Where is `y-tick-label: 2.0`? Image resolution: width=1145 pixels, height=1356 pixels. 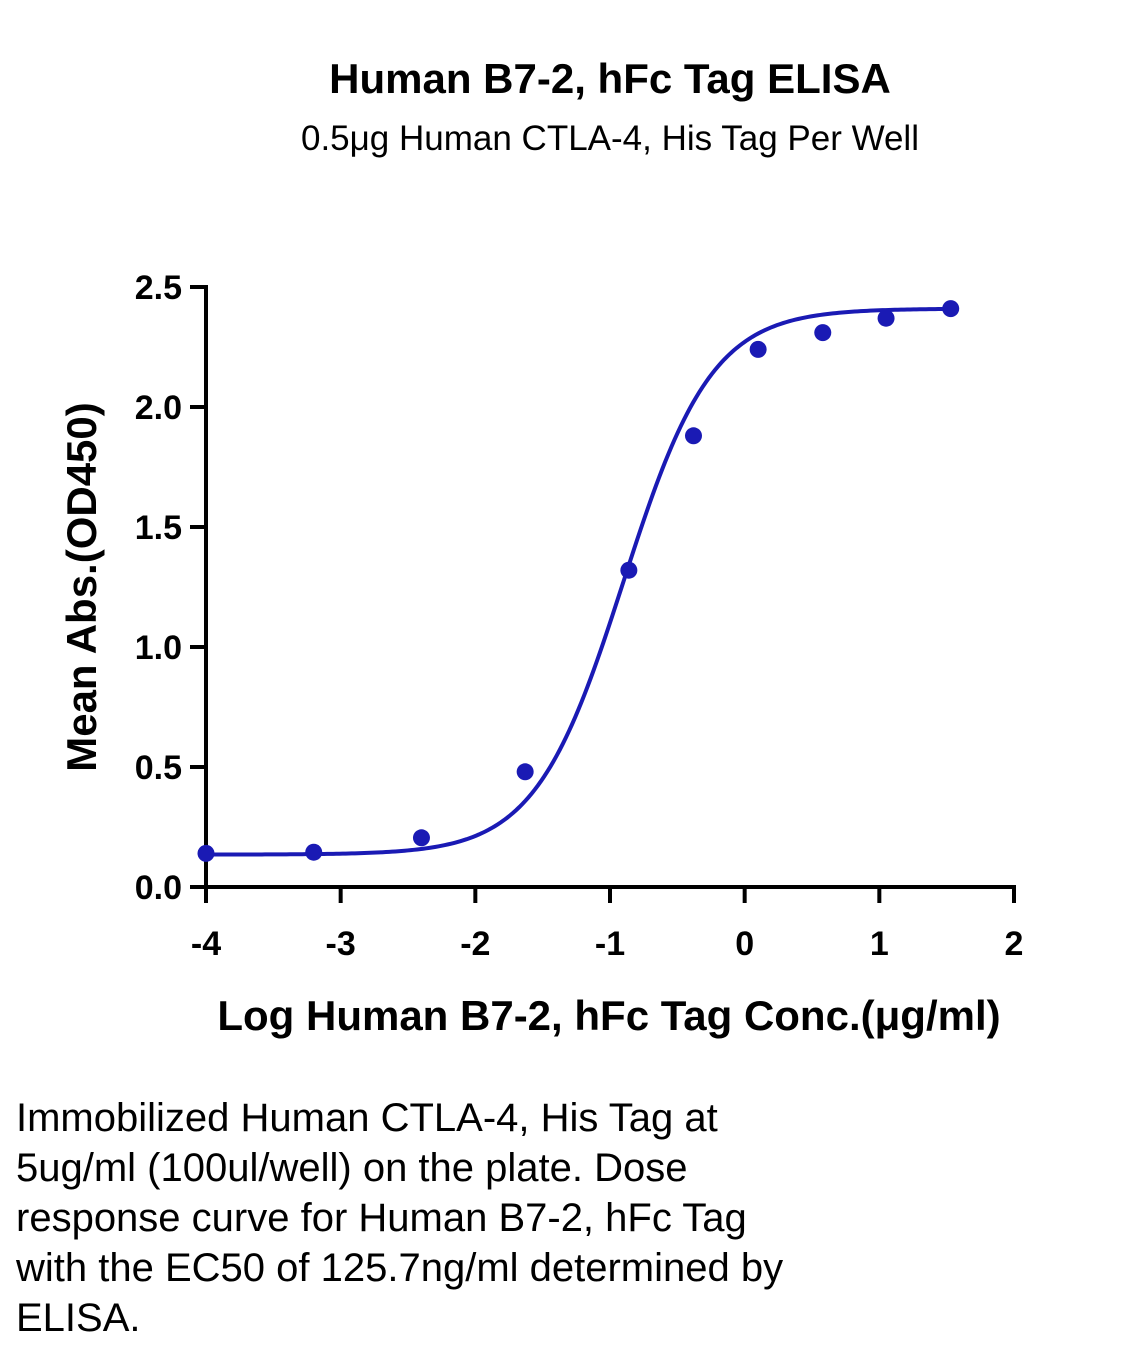
y-tick-label: 2.0 is located at coordinates (158, 408).